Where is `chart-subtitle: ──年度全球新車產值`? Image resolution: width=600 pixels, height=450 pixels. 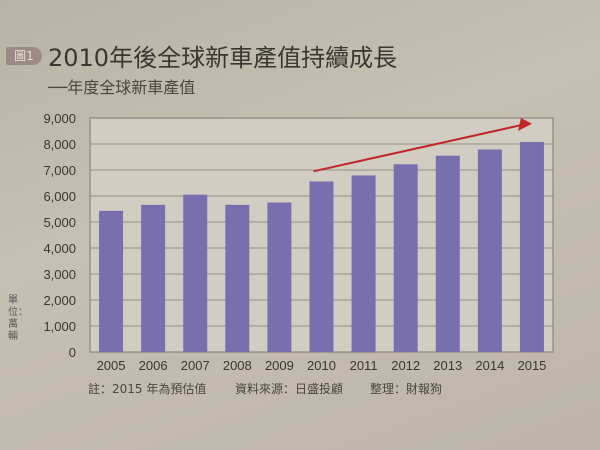
chart-subtitle: ──年度全球新車產值 is located at coordinates (122, 87).